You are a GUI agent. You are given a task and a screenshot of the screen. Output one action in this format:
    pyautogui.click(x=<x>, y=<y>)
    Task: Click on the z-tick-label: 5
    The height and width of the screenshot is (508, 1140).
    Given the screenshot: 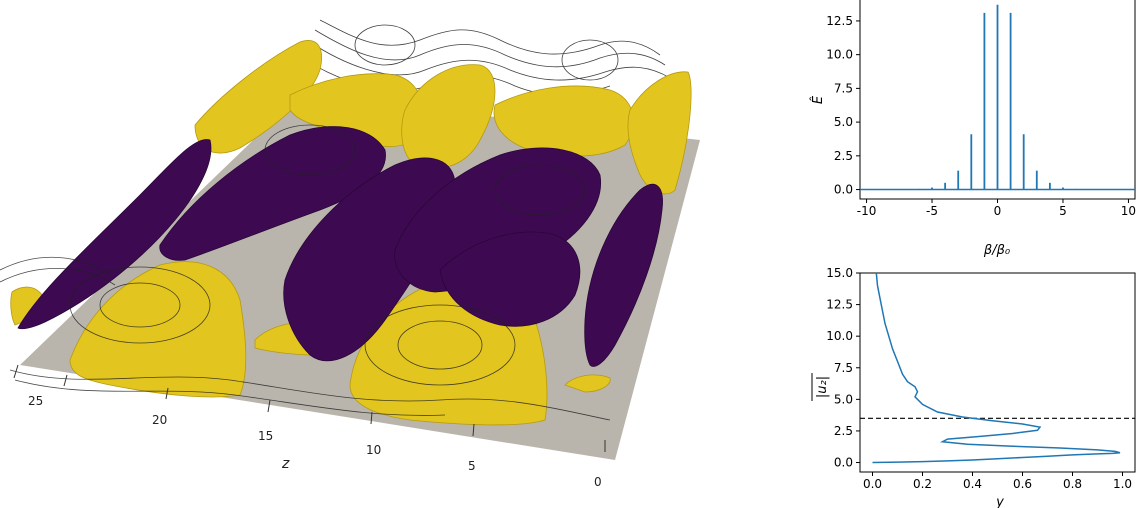 What is the action you would take?
    pyautogui.click(x=472, y=466)
    